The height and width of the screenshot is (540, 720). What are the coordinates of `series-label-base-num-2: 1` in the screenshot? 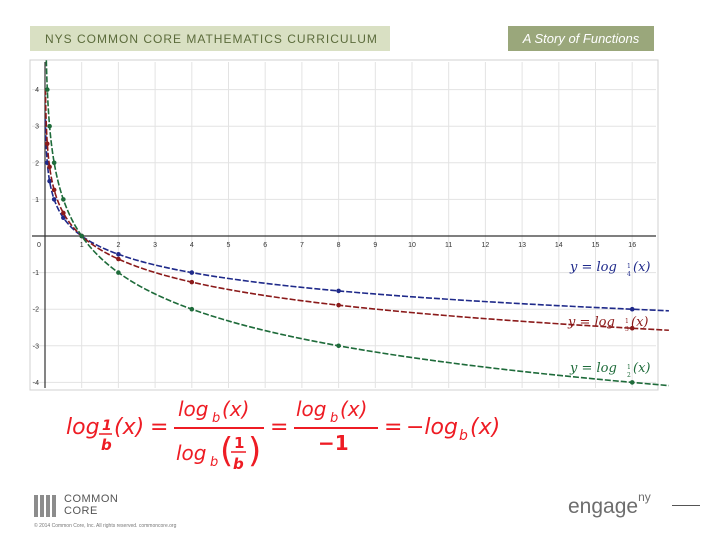 It's located at (627, 321).